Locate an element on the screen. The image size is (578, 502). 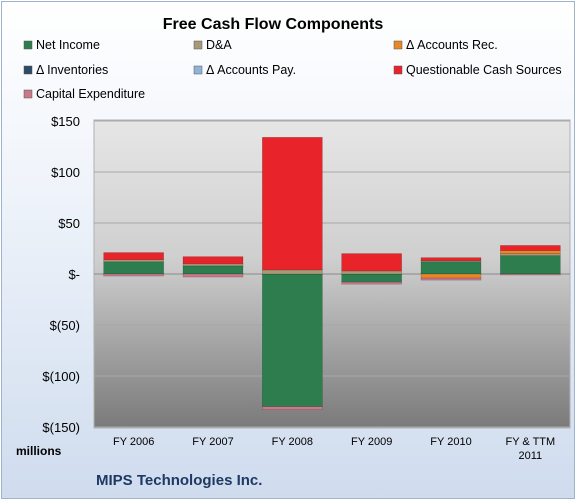
legend-label: Δ Accounts Pay. is located at coordinates (251, 70).